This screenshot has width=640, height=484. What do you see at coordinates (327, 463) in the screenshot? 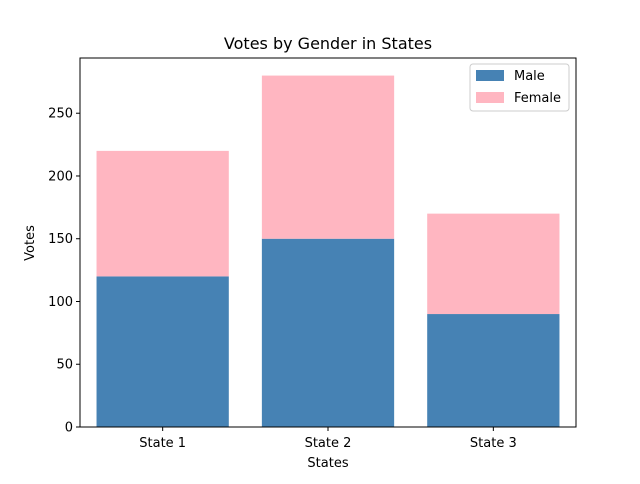
I see `x-axis-label: States` at bounding box center [327, 463].